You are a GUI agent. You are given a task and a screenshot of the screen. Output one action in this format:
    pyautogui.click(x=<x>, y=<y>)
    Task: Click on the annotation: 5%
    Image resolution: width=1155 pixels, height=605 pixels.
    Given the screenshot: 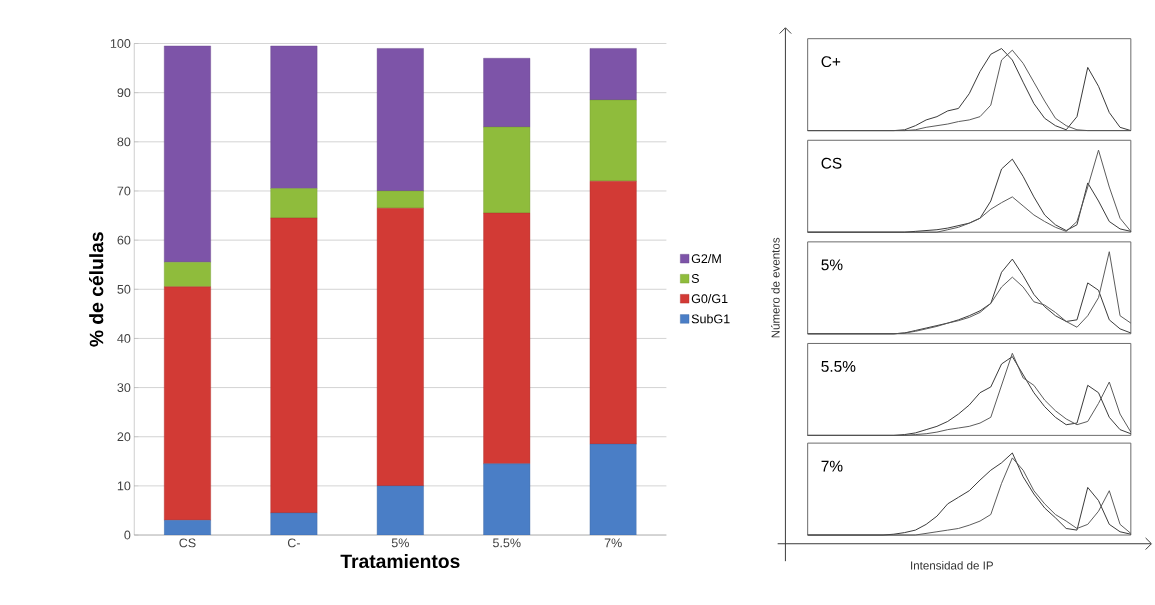 What is the action you would take?
    pyautogui.click(x=832, y=265)
    